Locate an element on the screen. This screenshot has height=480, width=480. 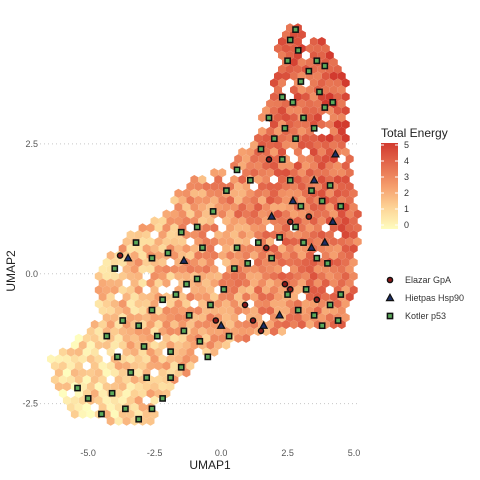
data-point-circle is located at coordinates (309, 216).